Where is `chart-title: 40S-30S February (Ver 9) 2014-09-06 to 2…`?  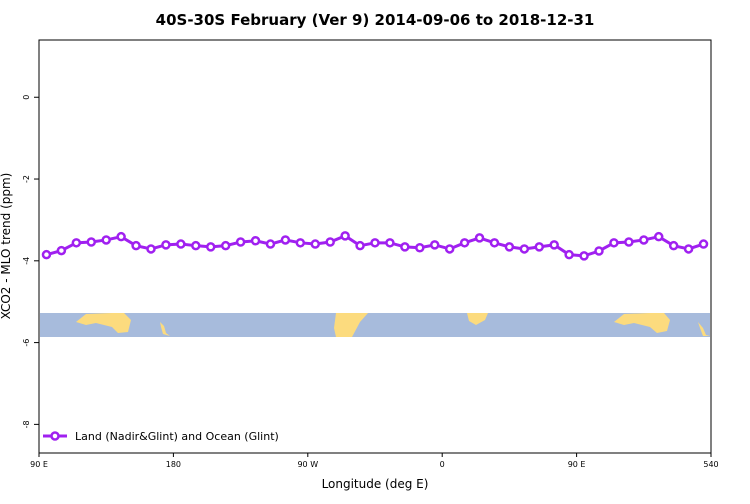 chart-title: 40S-30S February (Ver 9) 2014-09-06 to 2… is located at coordinates (375, 20).